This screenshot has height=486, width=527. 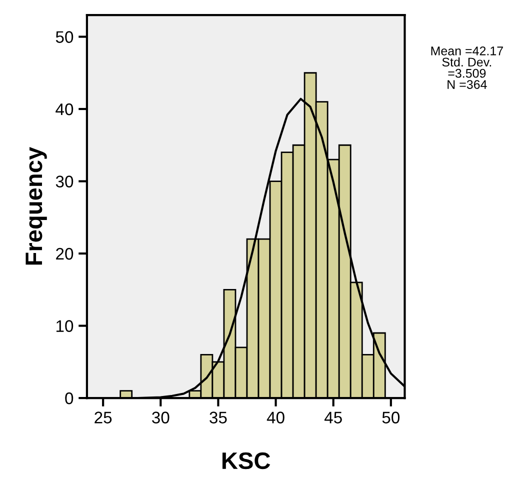 What do you see at coordinates (65, 182) in the screenshot?
I see `y-tick-label: 30` at bounding box center [65, 182].